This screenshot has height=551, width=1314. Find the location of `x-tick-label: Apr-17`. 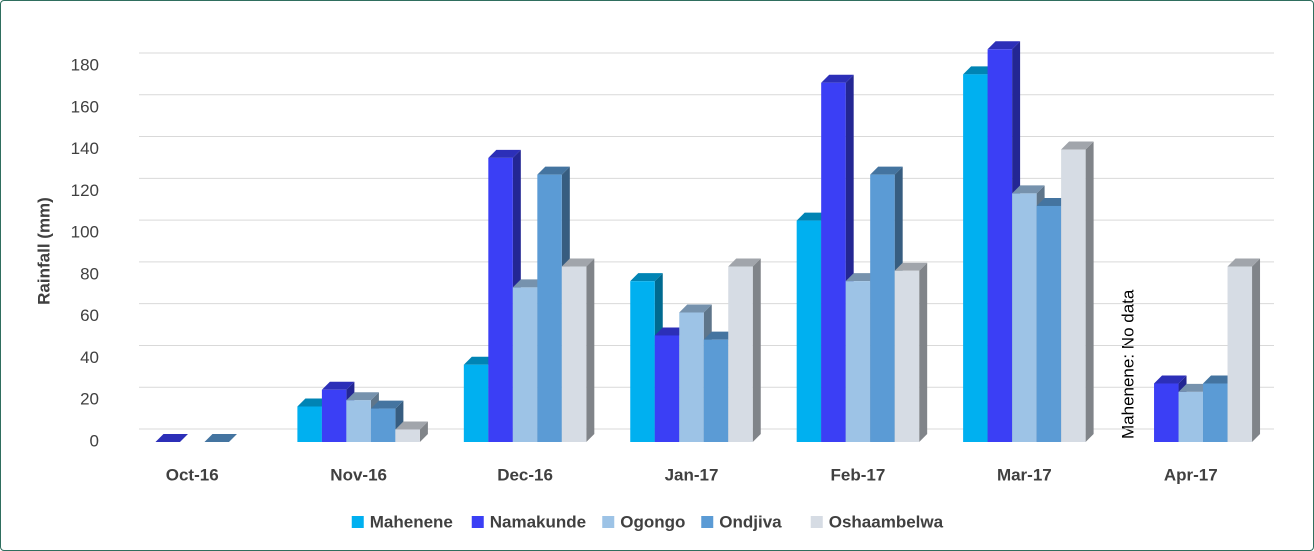

x-tick-label: Apr-17 is located at coordinates (1191, 474).